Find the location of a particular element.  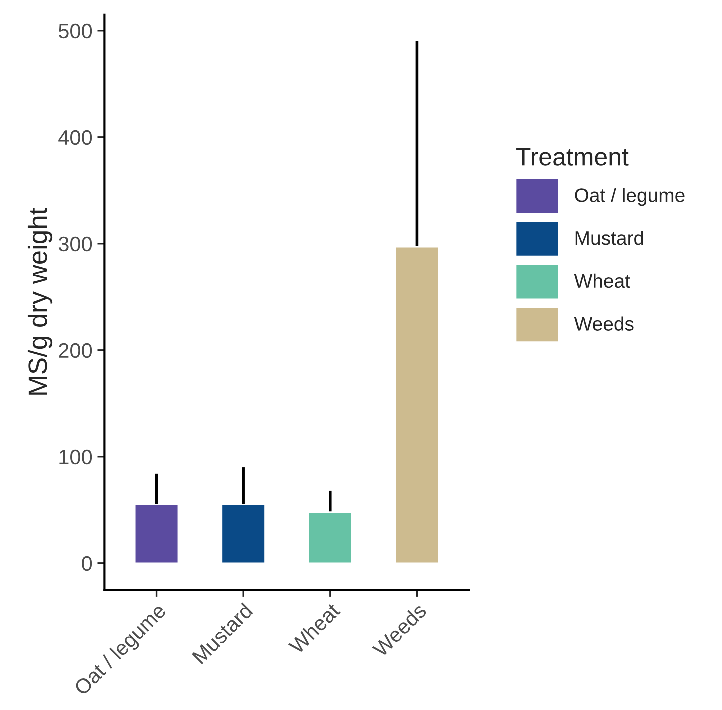

y-axis-title: MS/g dry weight is located at coordinates (40, 301).